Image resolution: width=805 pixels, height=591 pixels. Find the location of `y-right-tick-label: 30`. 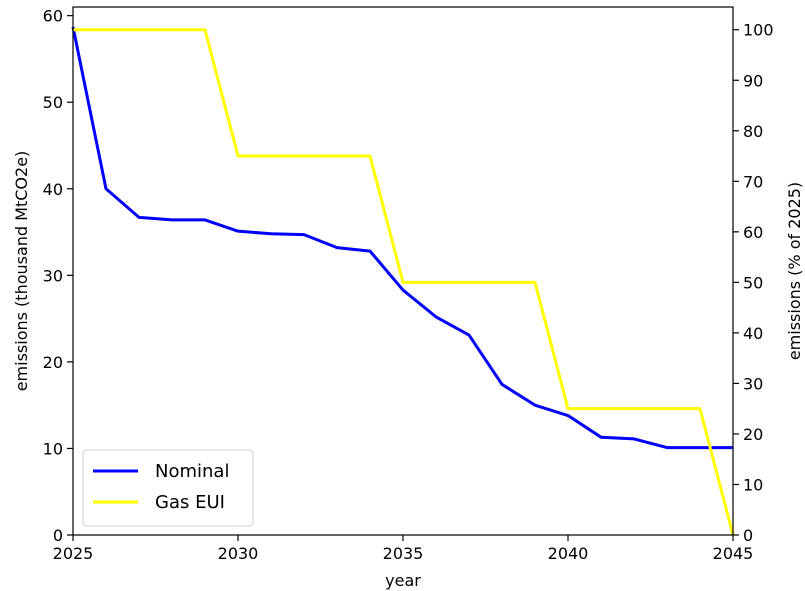

y-right-tick-label: 30 is located at coordinates (753, 383).